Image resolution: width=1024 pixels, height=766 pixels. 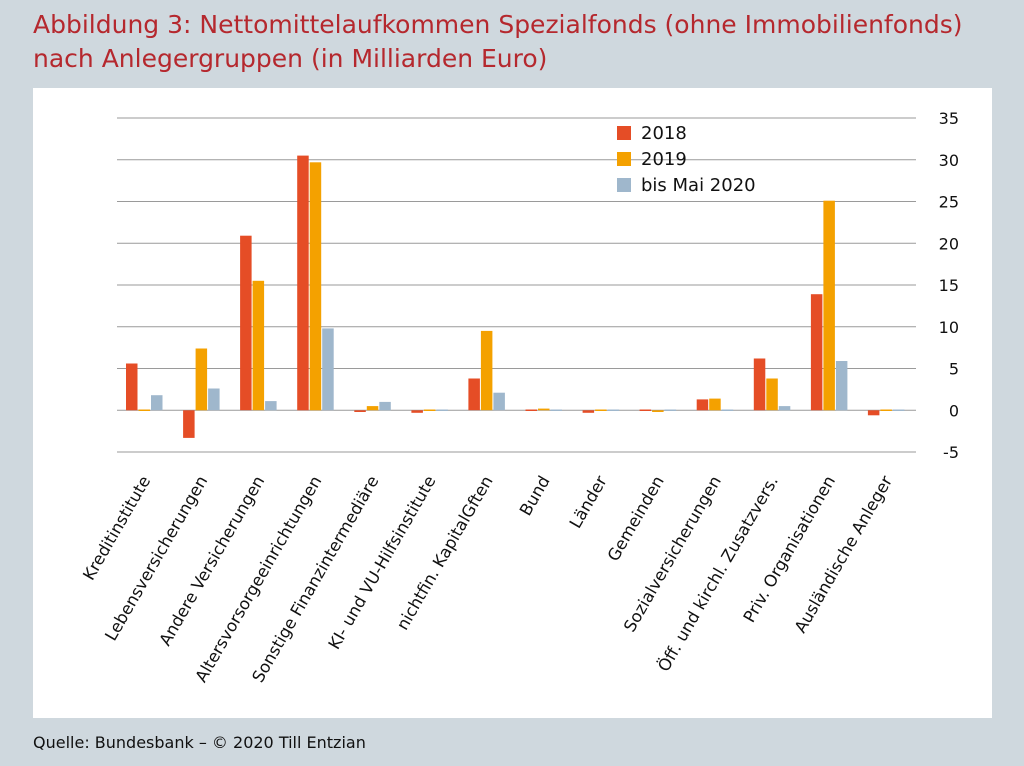 I want to click on y-tick-label: 10, so click(x=949, y=327).